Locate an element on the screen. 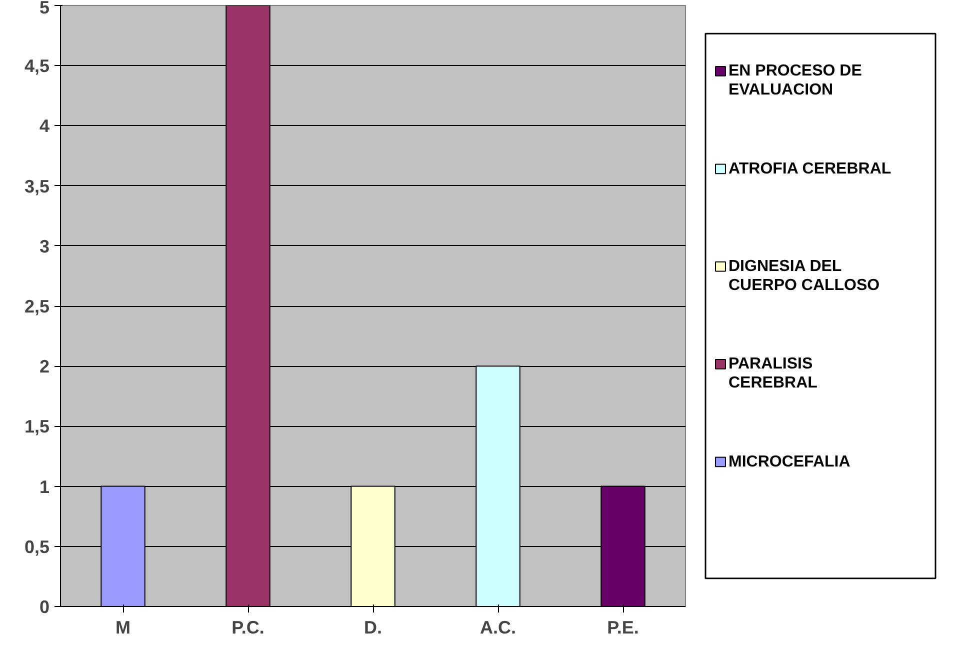 The image size is (964, 664). y-tick-label: 3 is located at coordinates (44, 246).